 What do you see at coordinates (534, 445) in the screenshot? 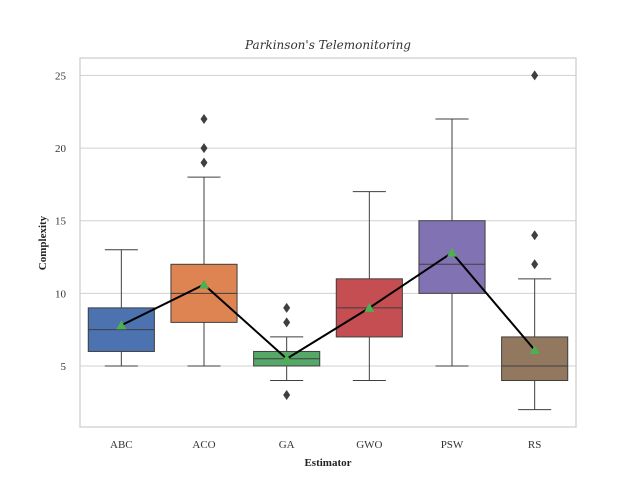
I see `x-tick-label: RS` at bounding box center [534, 445].